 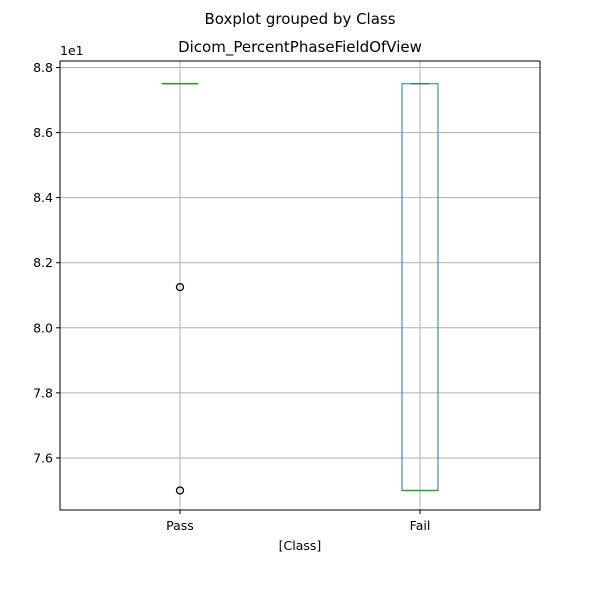 What do you see at coordinates (43, 392) in the screenshot?
I see `y-tick-label: 7.8` at bounding box center [43, 392].